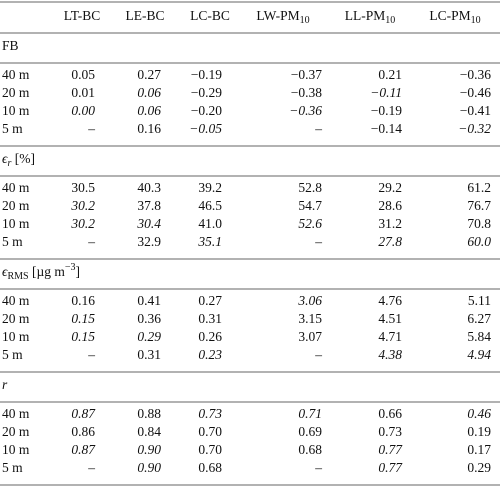  I want to click on cell: −0.38, so click(306, 92).